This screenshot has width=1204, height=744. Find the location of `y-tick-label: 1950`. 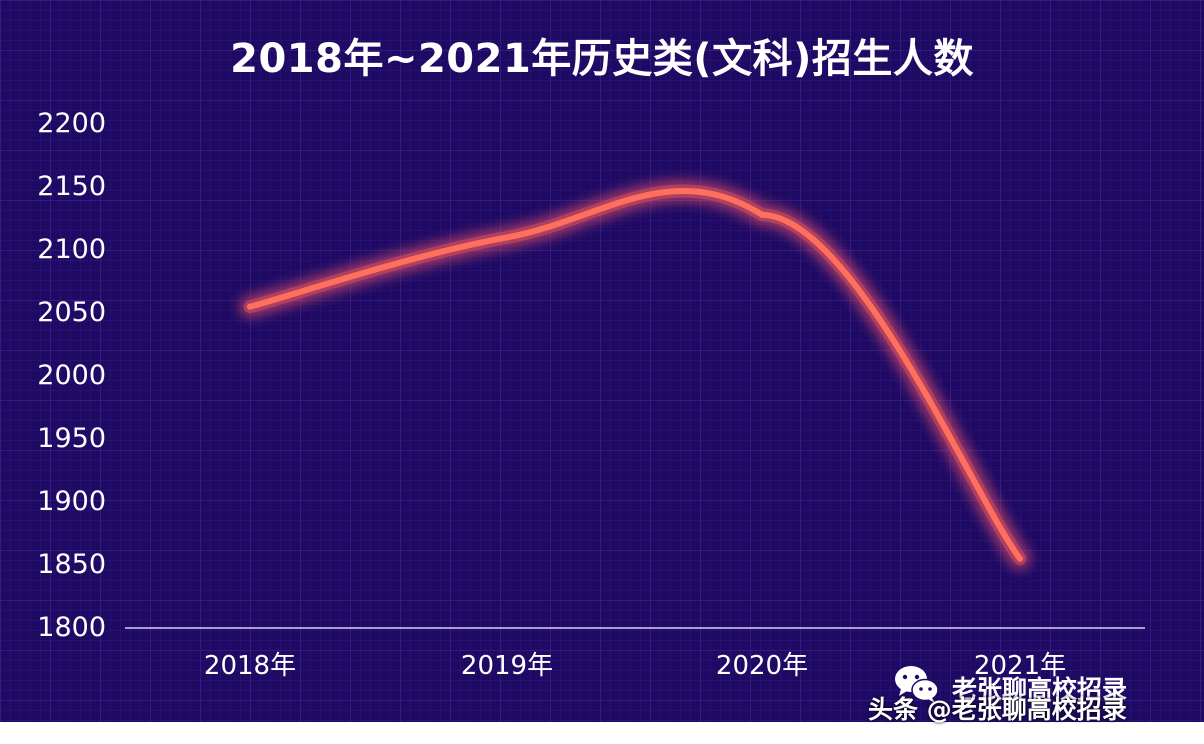

y-tick-label: 1950 is located at coordinates (71, 438).